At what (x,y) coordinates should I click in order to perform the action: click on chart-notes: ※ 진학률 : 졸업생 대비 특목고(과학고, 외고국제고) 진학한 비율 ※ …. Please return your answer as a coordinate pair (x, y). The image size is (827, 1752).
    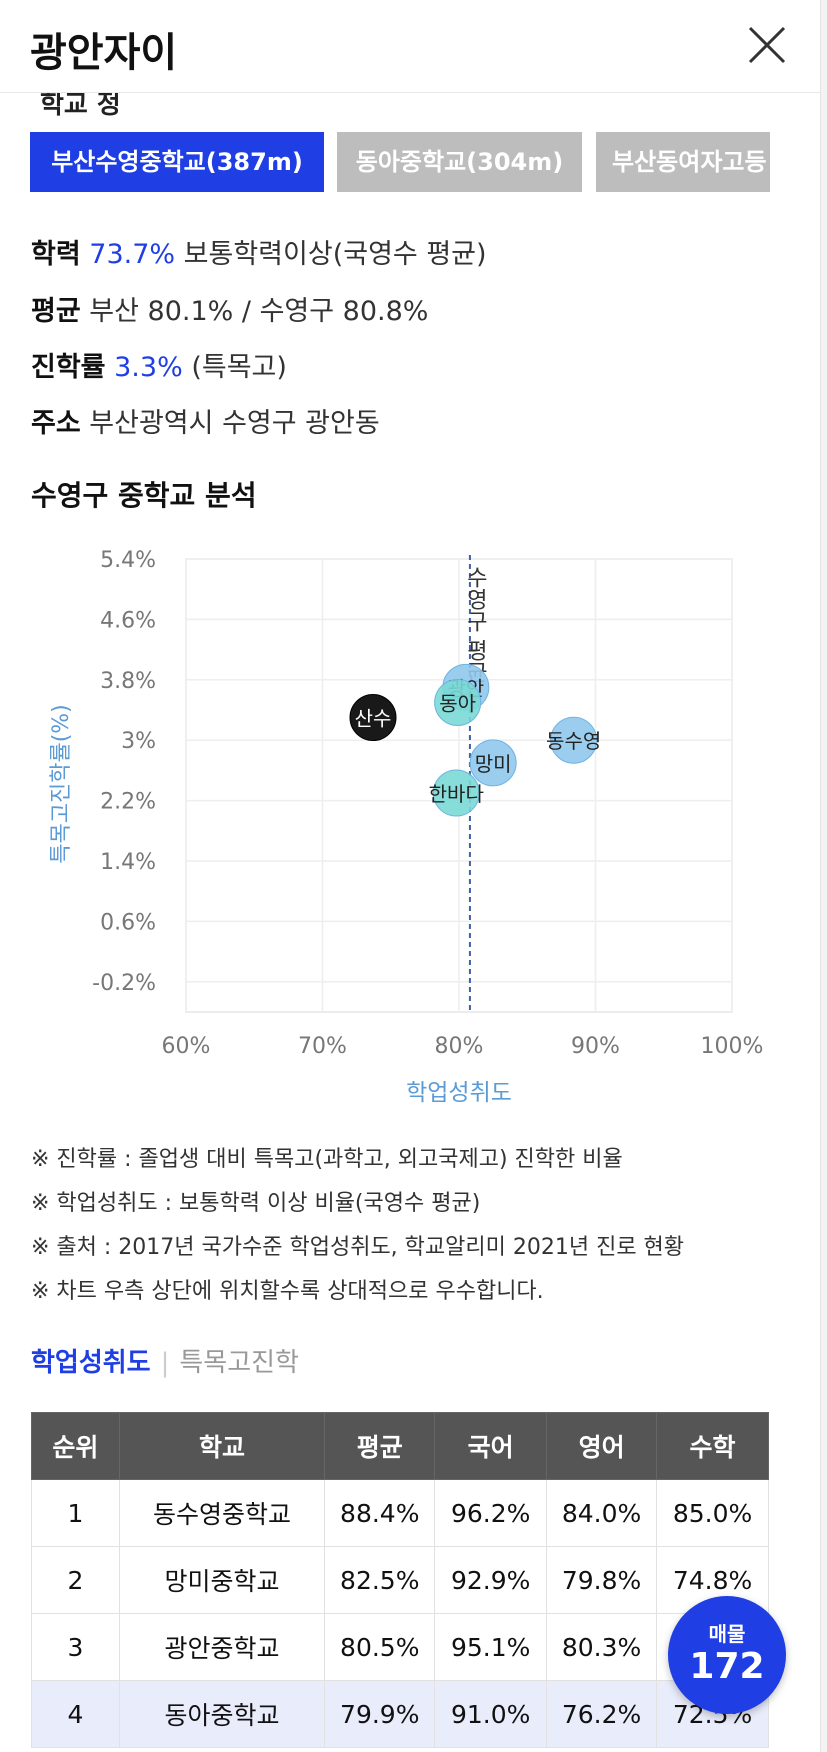
    Looking at the image, I should click on (357, 1226).